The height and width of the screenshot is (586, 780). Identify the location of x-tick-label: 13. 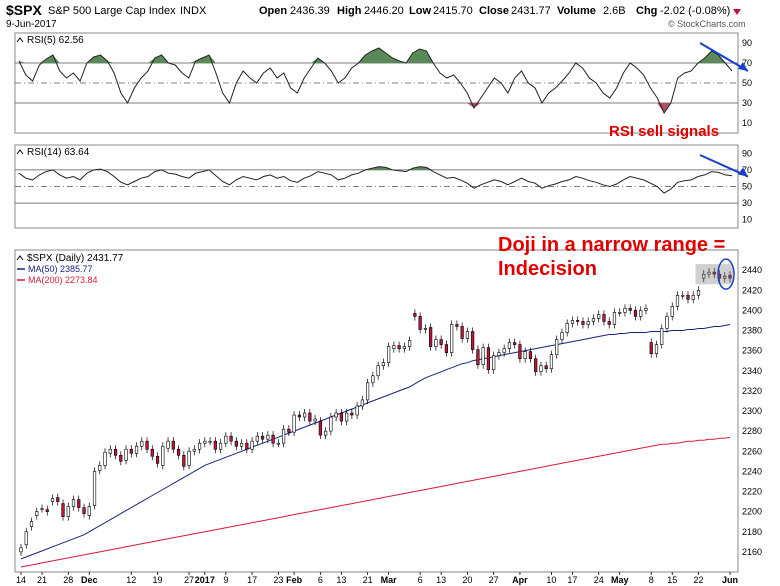
(341, 580).